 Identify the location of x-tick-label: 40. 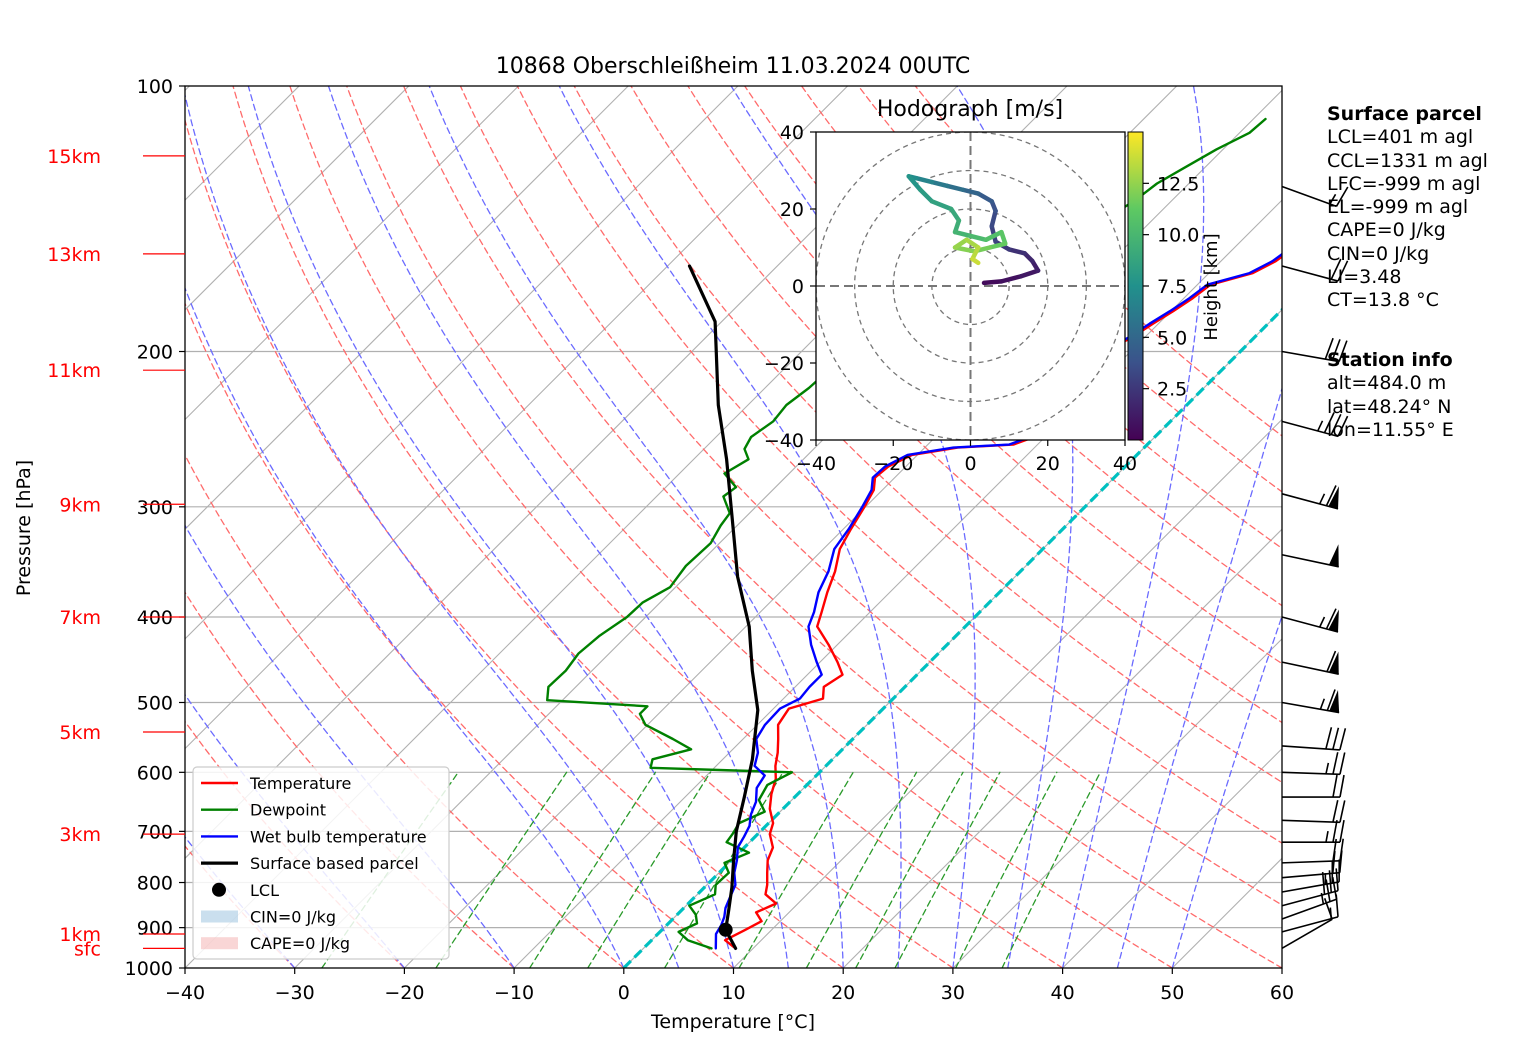
(1063, 993).